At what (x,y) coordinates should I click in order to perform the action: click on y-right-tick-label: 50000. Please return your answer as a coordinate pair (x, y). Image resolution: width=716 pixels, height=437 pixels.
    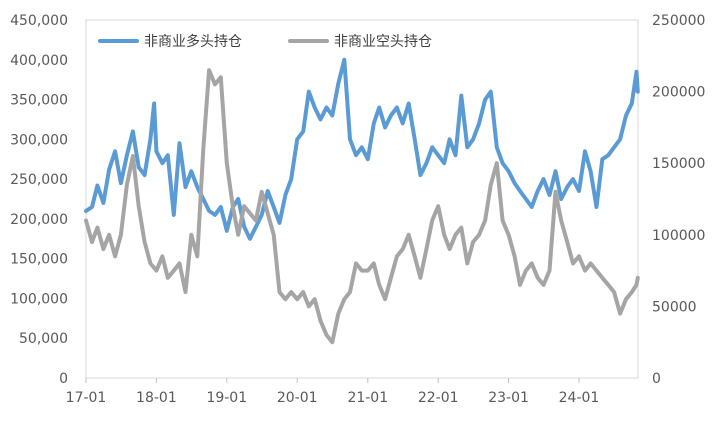
    Looking at the image, I should click on (674, 307).